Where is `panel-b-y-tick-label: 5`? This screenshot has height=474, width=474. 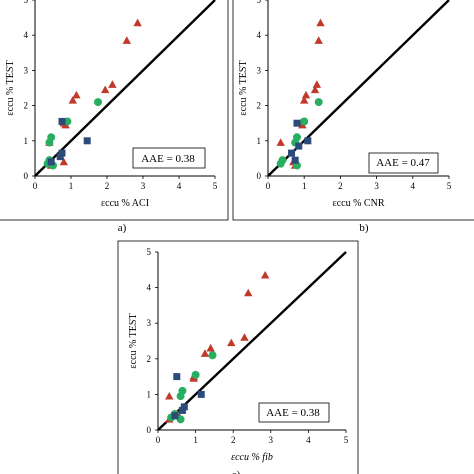
panel-b-y-tick-label: 5 is located at coordinates (259, 2).